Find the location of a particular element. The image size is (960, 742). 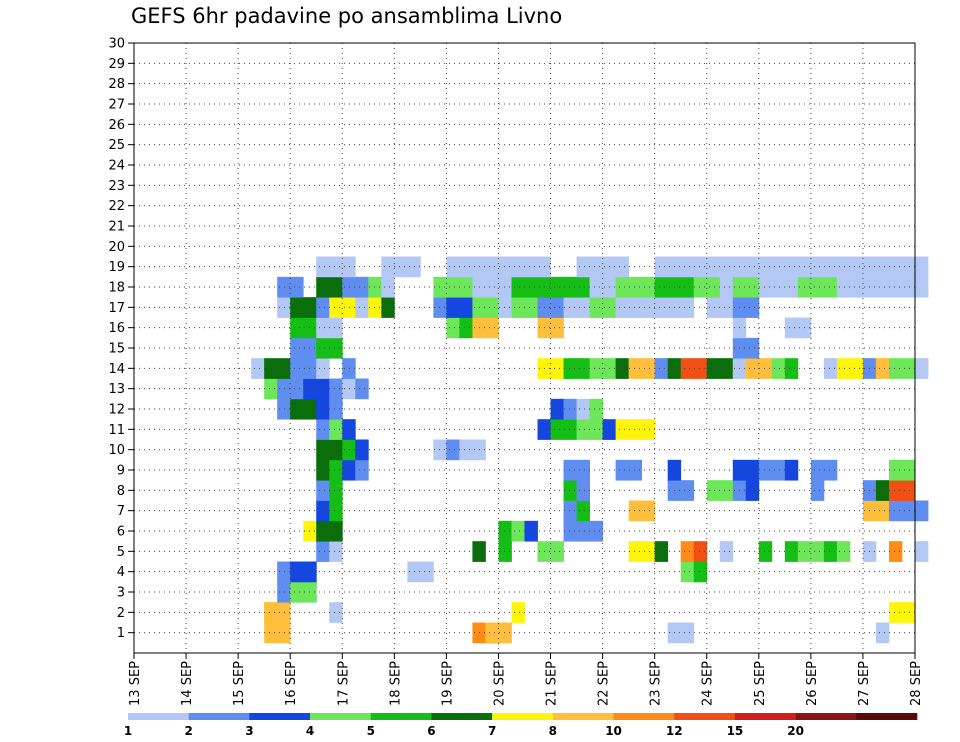

y-tick-label: 20 is located at coordinates (116, 247).